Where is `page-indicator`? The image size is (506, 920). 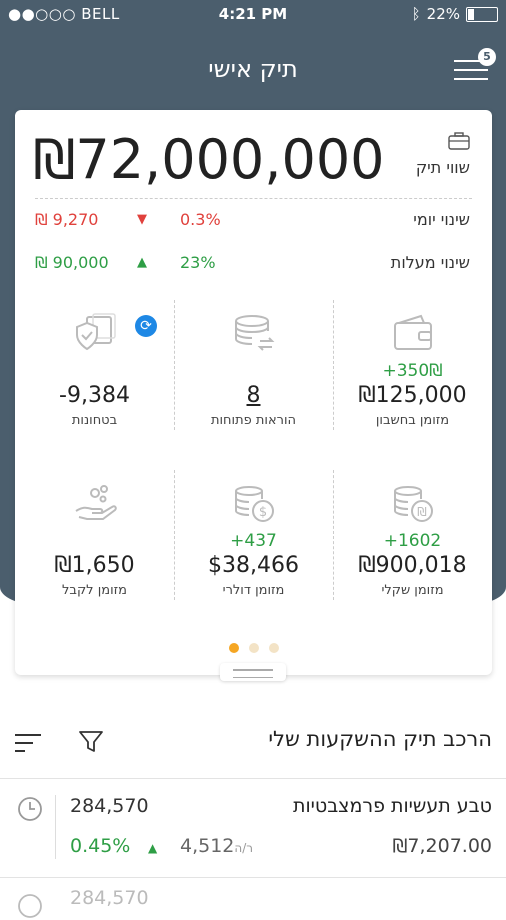 page-indicator is located at coordinates (253, 647).